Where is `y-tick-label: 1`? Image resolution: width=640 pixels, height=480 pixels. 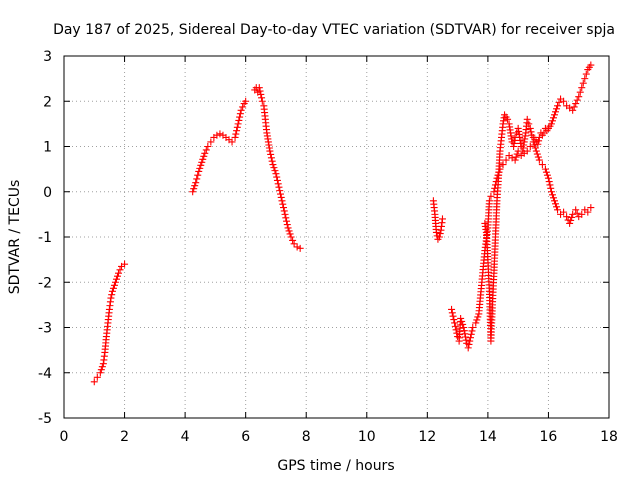 y-tick-label: 1 is located at coordinates (47, 148).